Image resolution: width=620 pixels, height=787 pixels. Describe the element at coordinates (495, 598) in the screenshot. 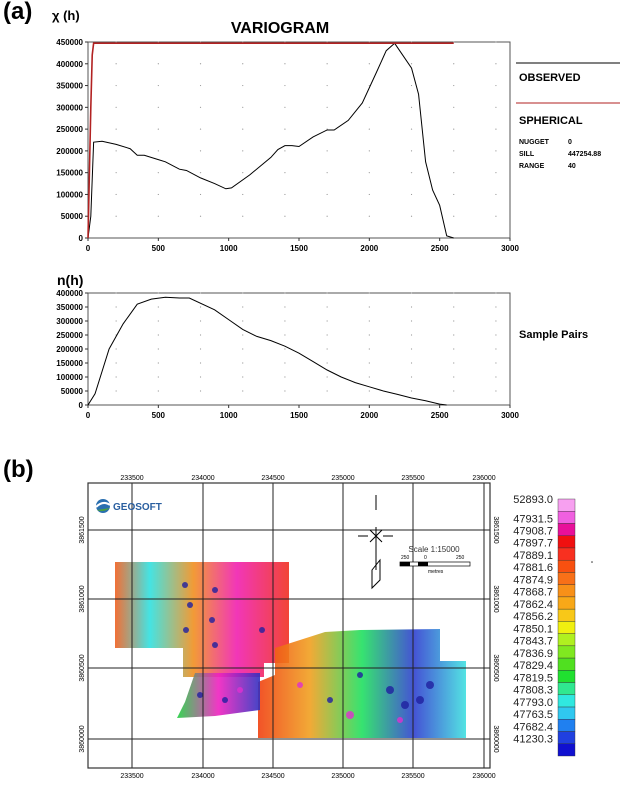

I see `northing-label-right: 3861000` at that location.